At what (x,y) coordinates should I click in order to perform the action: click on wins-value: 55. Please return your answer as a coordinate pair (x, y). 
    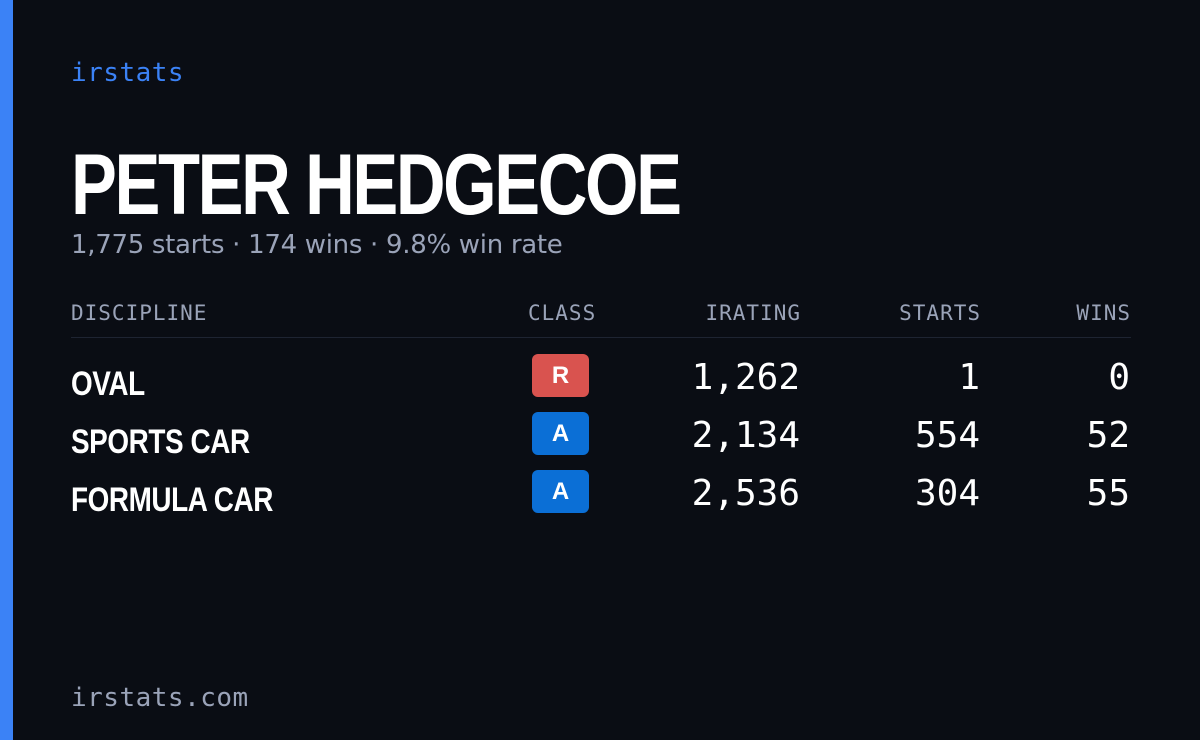
    Looking at the image, I should click on (1108, 493).